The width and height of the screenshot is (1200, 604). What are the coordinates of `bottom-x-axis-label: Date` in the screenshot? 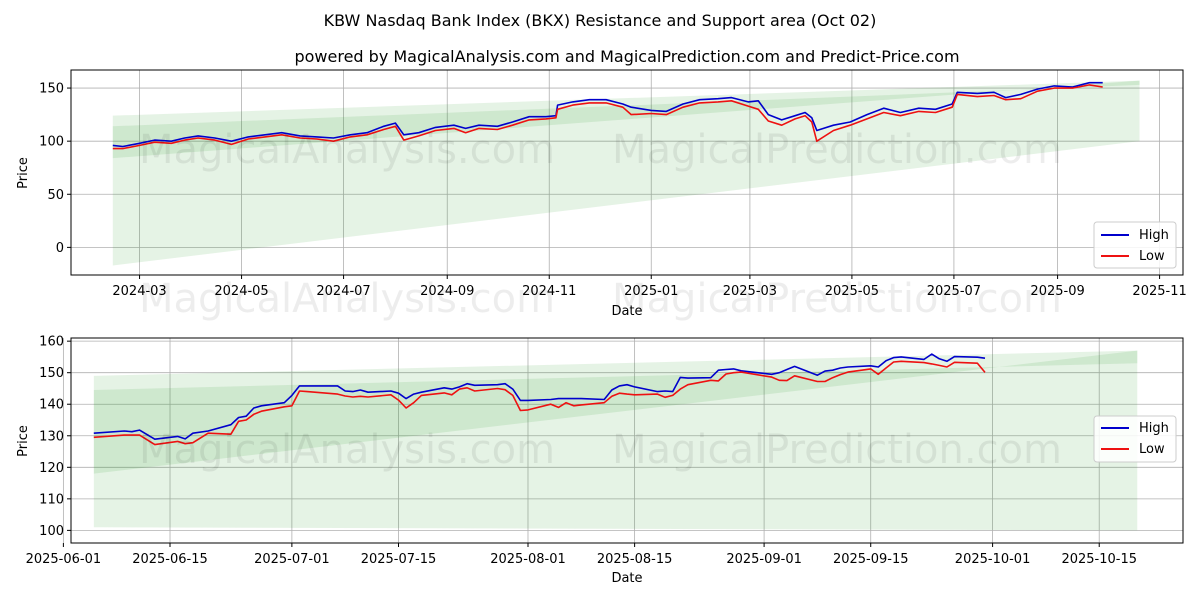 It's located at (626, 578).